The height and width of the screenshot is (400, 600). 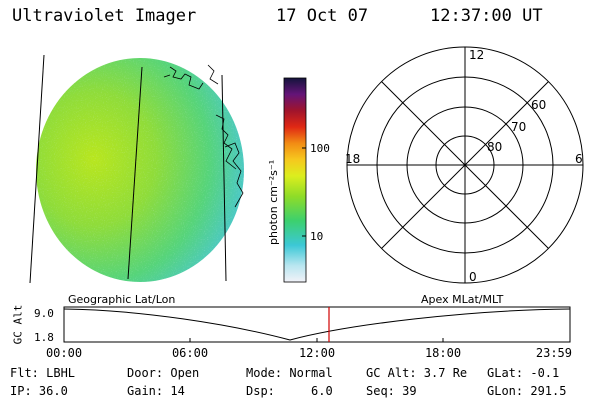 I want to click on orbit-x-tick: 18:00, so click(x=443, y=353).